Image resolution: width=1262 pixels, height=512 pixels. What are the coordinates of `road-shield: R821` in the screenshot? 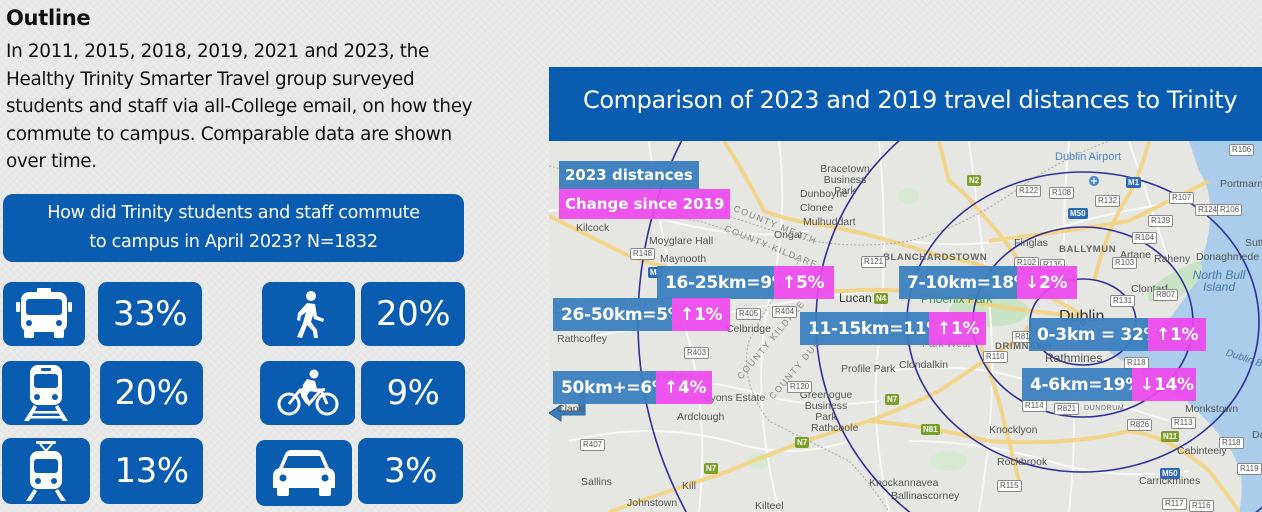 It's located at (1067, 409).